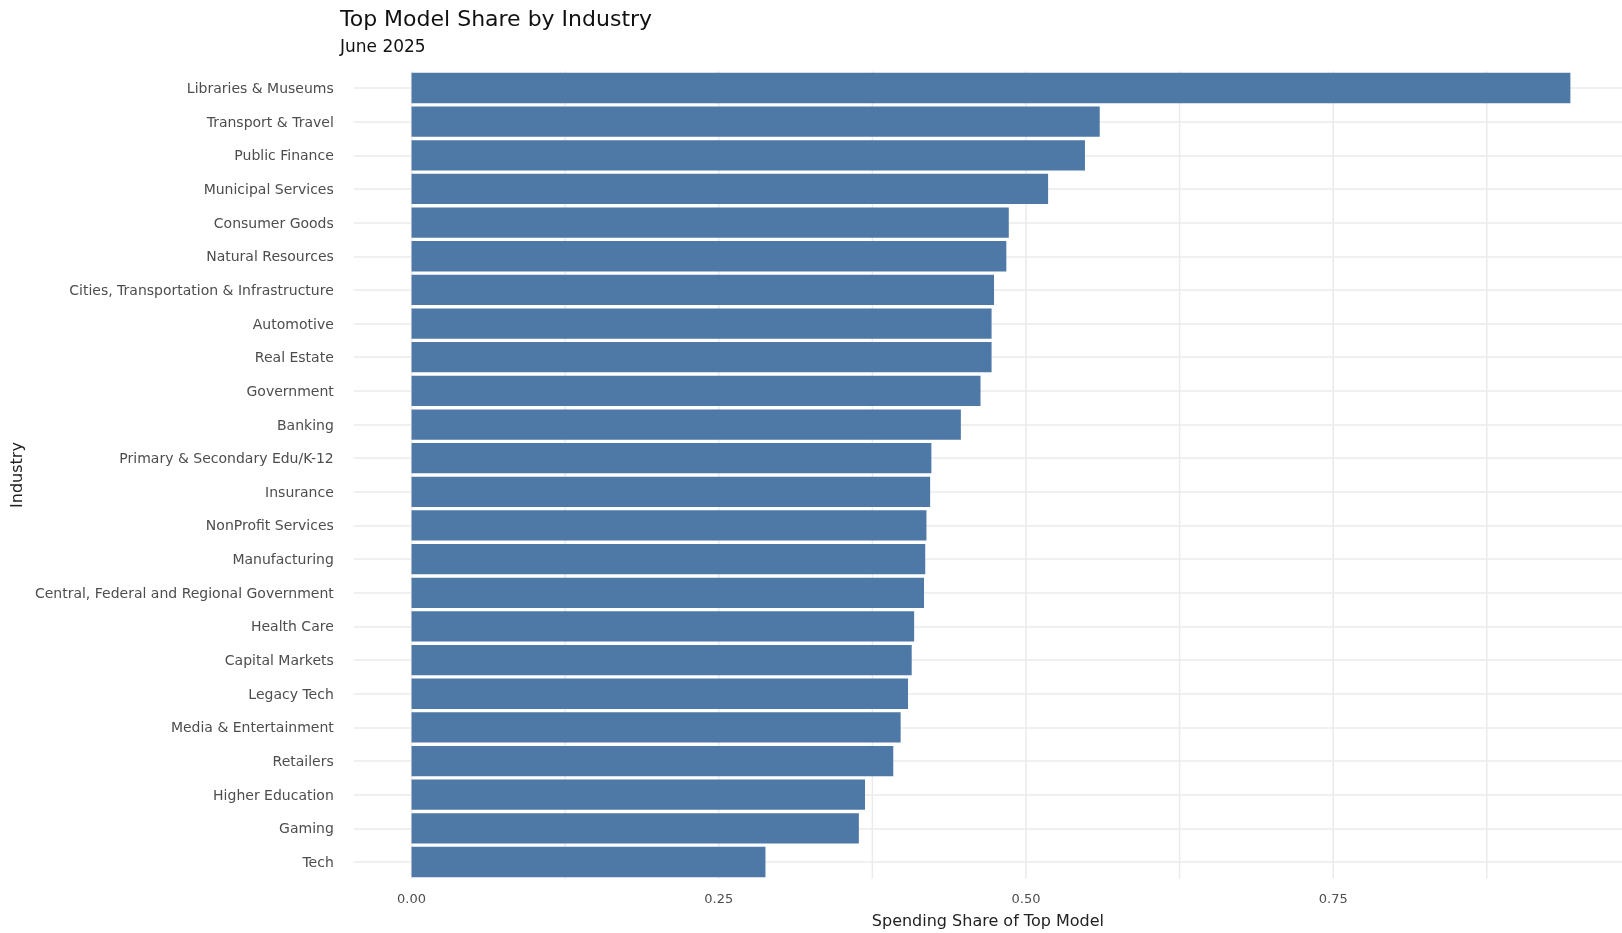  Describe the element at coordinates (269, 121) in the screenshot. I see `y-tick-label: Transport & Travel` at that location.